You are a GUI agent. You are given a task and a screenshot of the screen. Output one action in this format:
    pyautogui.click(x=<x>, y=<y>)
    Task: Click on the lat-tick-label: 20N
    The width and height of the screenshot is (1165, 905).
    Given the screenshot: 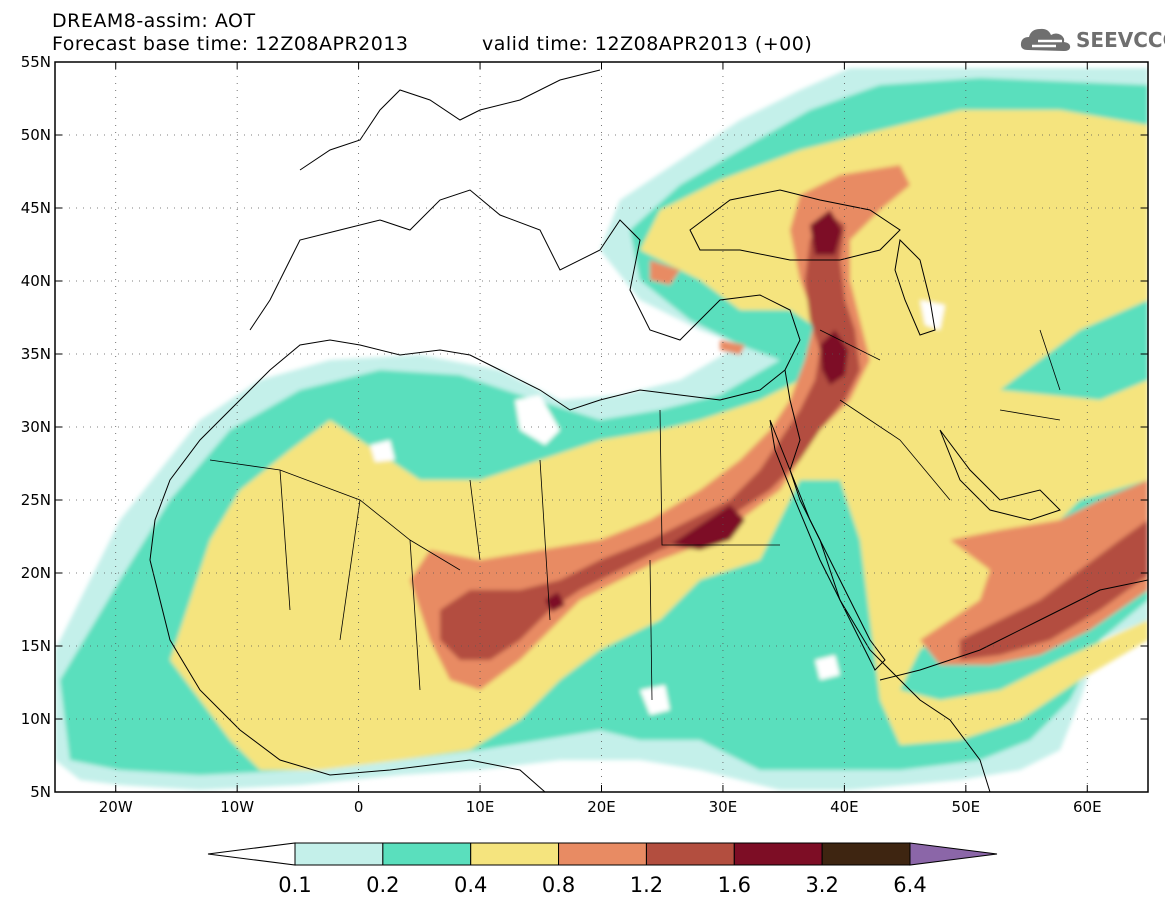 What is the action you would take?
    pyautogui.click(x=36, y=573)
    